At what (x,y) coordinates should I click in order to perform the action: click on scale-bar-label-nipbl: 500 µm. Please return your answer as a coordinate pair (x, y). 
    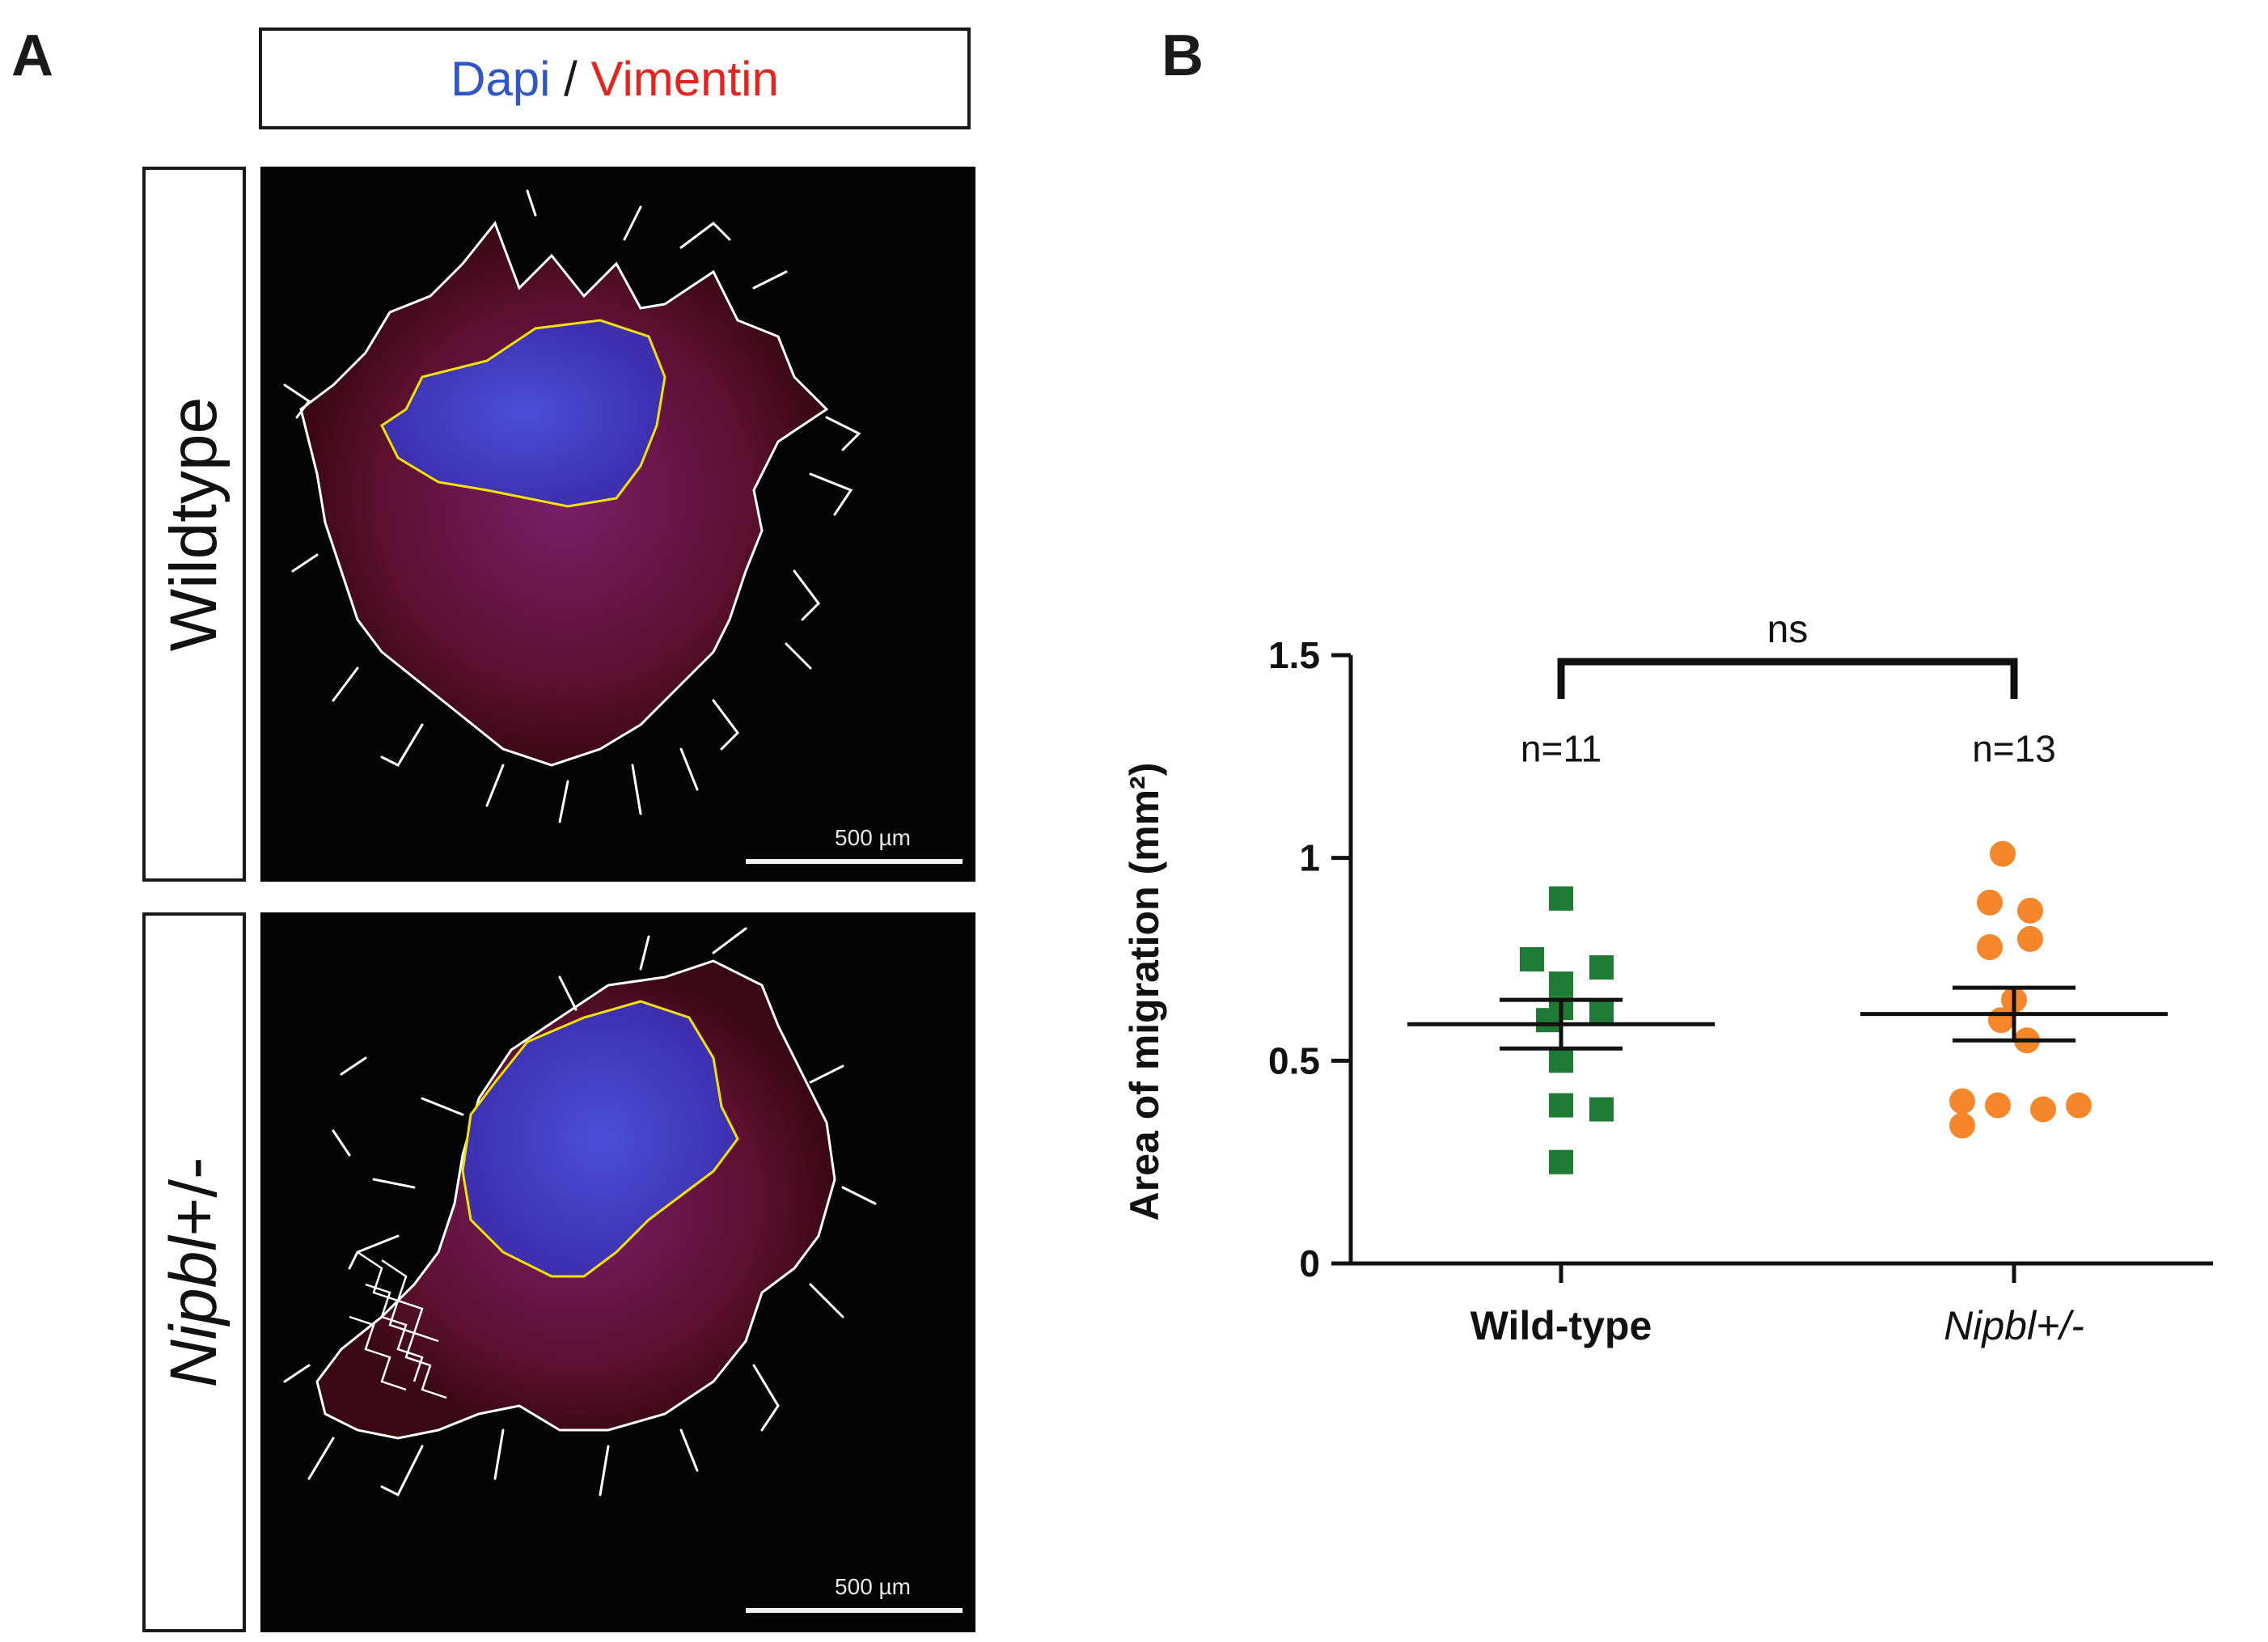
    Looking at the image, I should click on (873, 1587).